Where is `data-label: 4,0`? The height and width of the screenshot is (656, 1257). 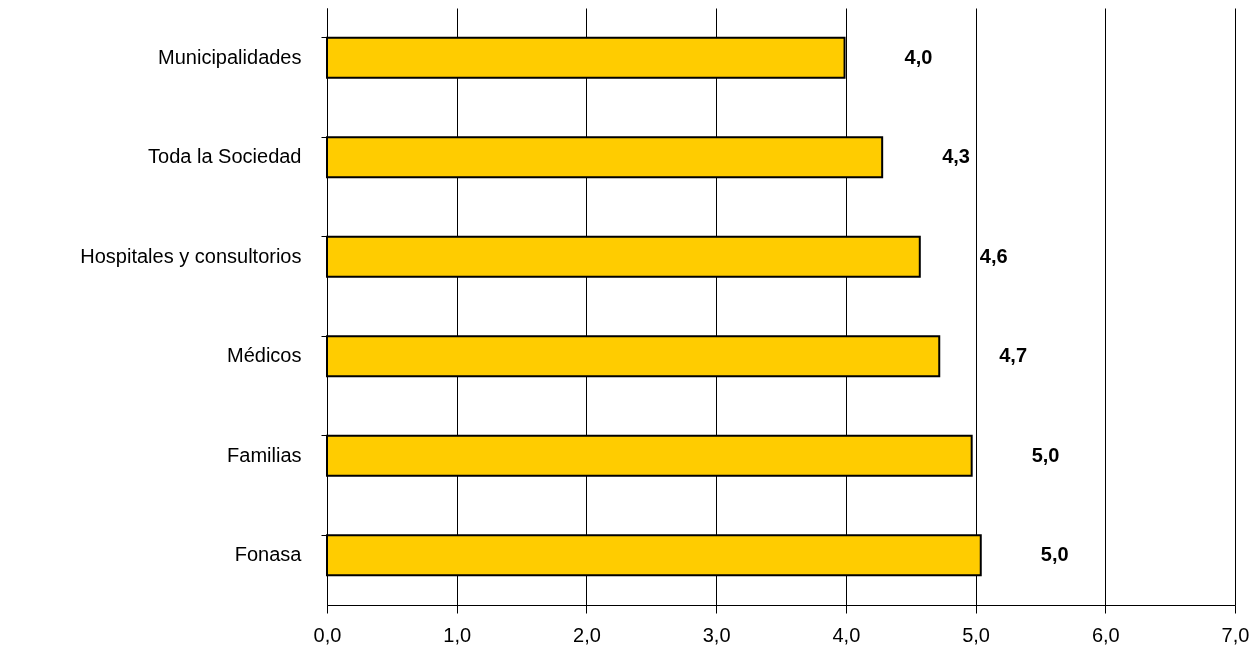
data-label: 4,0 is located at coordinates (918, 56).